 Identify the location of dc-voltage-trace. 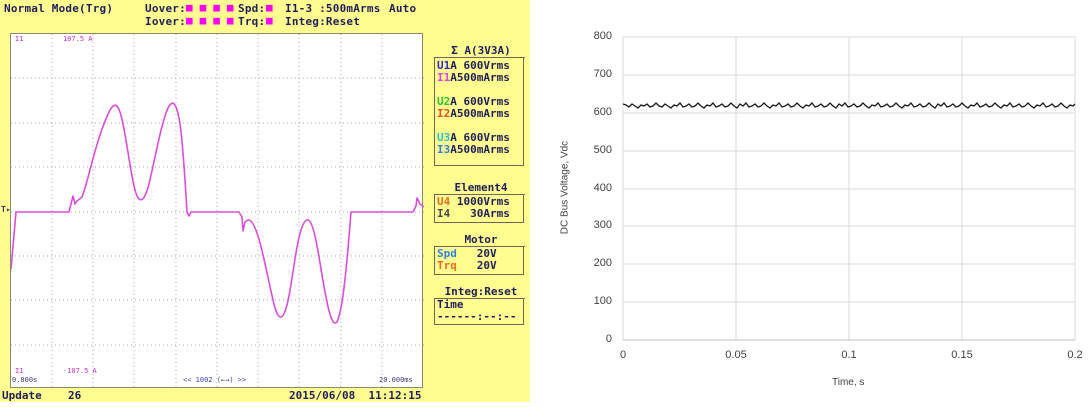
(849, 105).